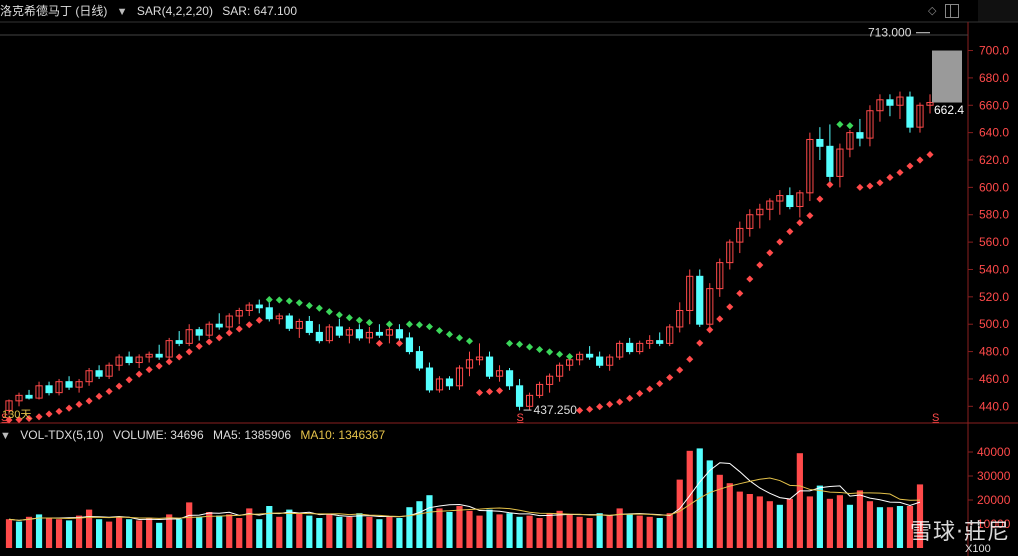 The image size is (1018, 556). I want to click on price-tick-label: 620.0, so click(994, 160).